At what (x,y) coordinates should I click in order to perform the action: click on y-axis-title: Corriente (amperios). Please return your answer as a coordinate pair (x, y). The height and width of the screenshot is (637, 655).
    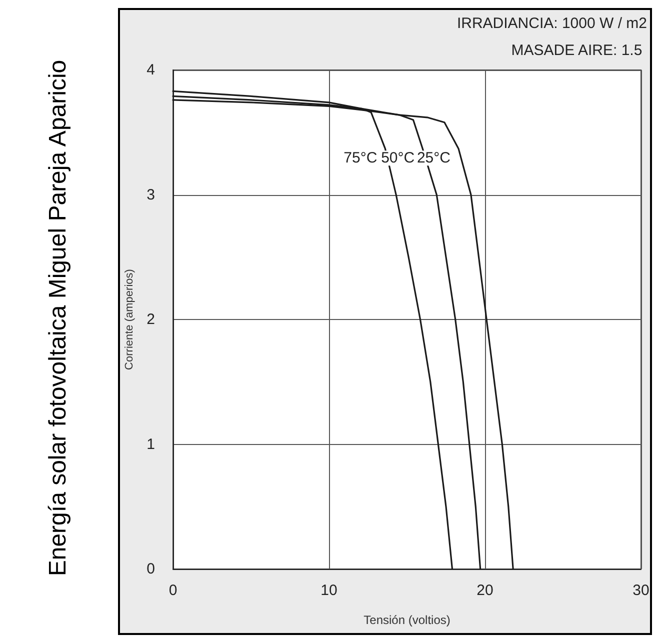
    Looking at the image, I should click on (130, 319).